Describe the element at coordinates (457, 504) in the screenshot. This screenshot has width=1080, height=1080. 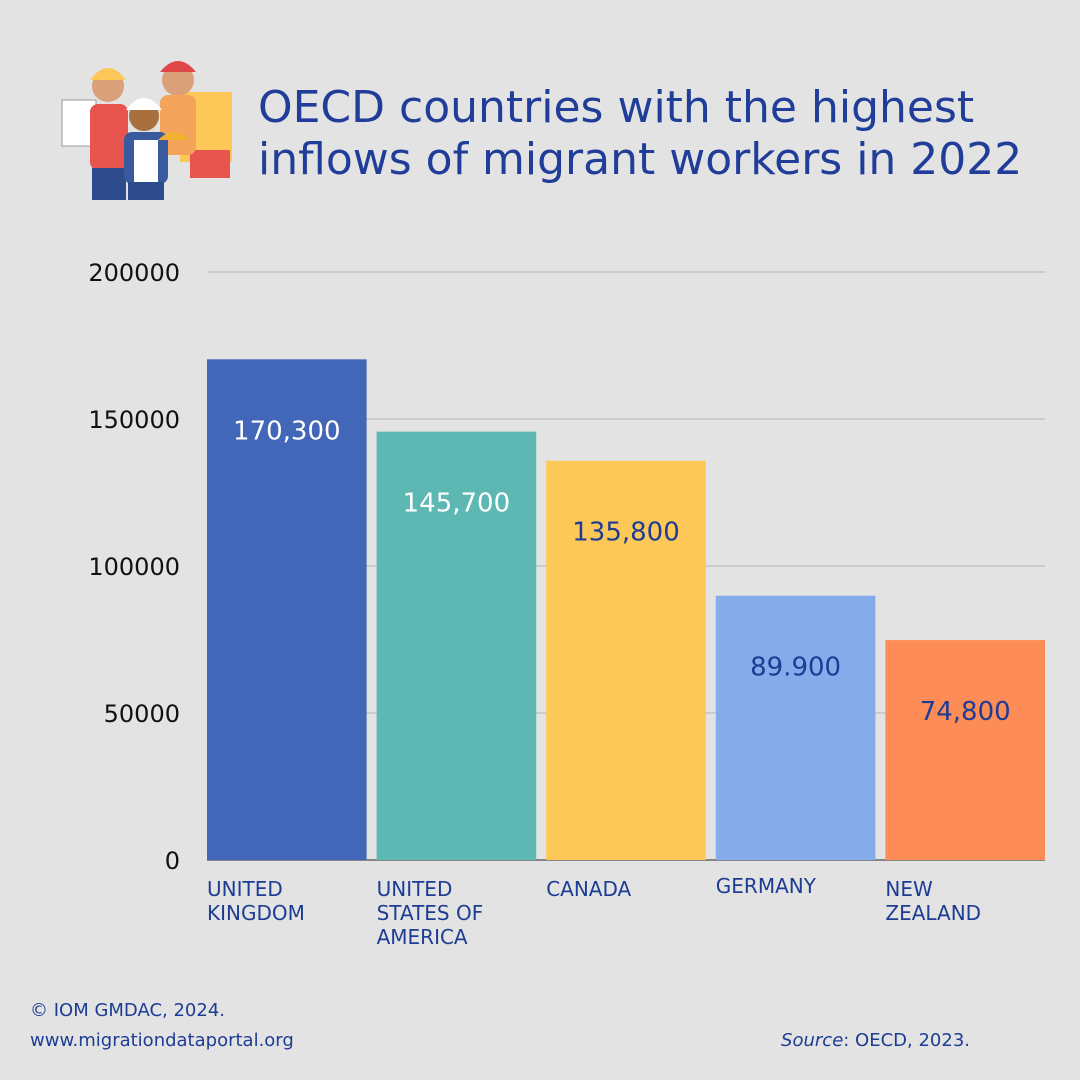
I see `value-label: 145,700` at that location.